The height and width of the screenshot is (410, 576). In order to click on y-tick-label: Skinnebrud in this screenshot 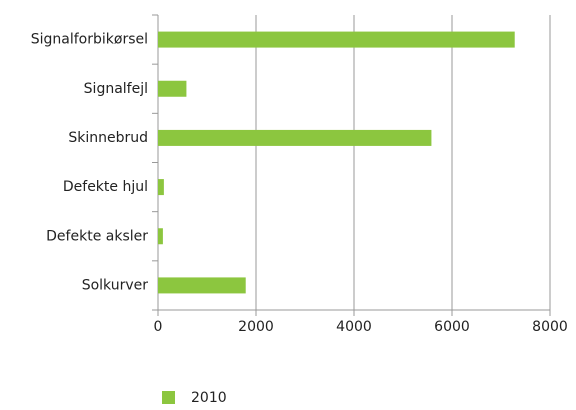, I will do `click(108, 138)`.